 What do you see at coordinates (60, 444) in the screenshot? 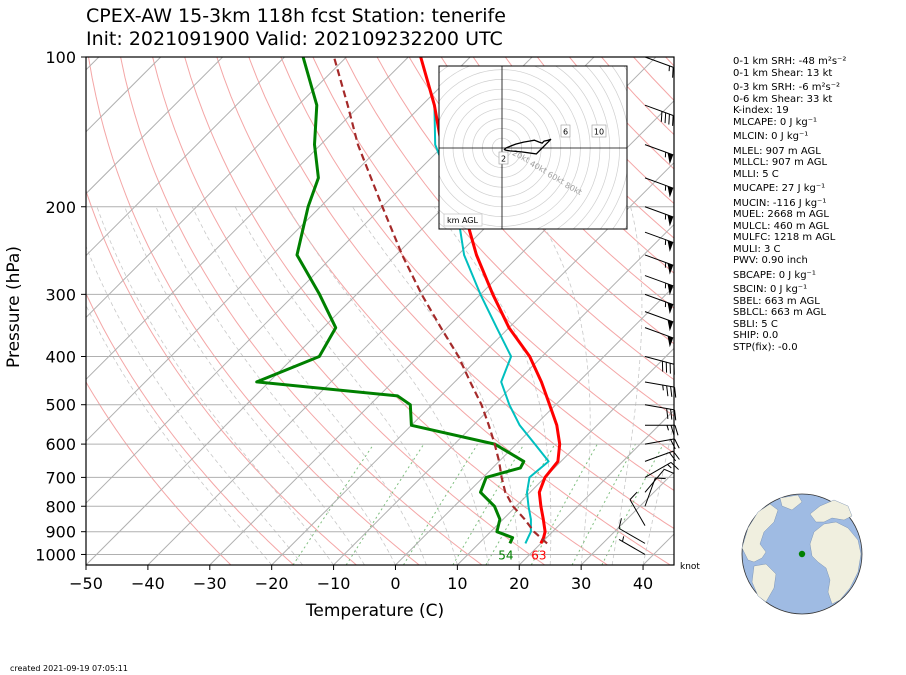
I see `y-tick-label: 600` at bounding box center [60, 444].